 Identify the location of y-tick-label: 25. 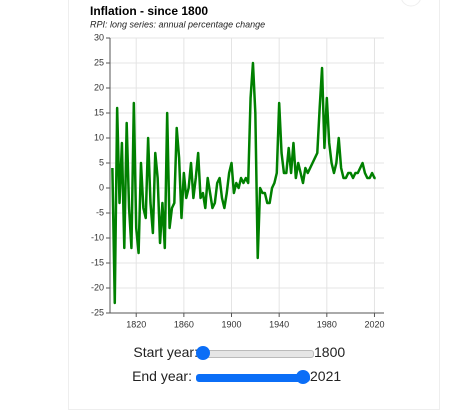
(99, 62).